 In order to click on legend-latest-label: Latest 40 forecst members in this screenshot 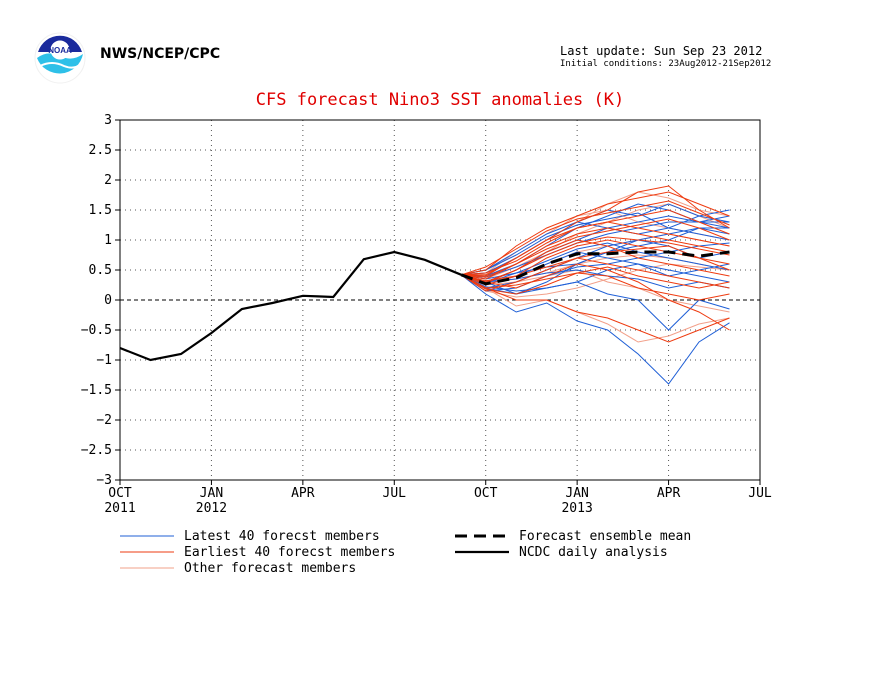, I will do `click(282, 536)`.